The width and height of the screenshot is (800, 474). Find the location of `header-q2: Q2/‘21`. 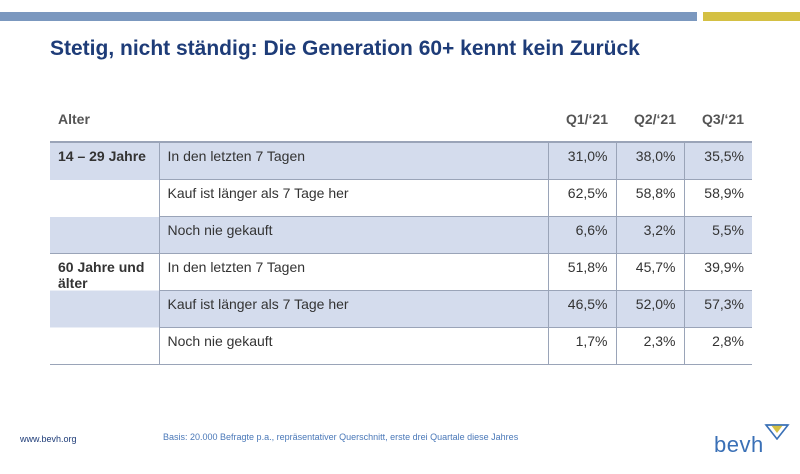

header-q2: Q2/‘21 is located at coordinates (650, 120).